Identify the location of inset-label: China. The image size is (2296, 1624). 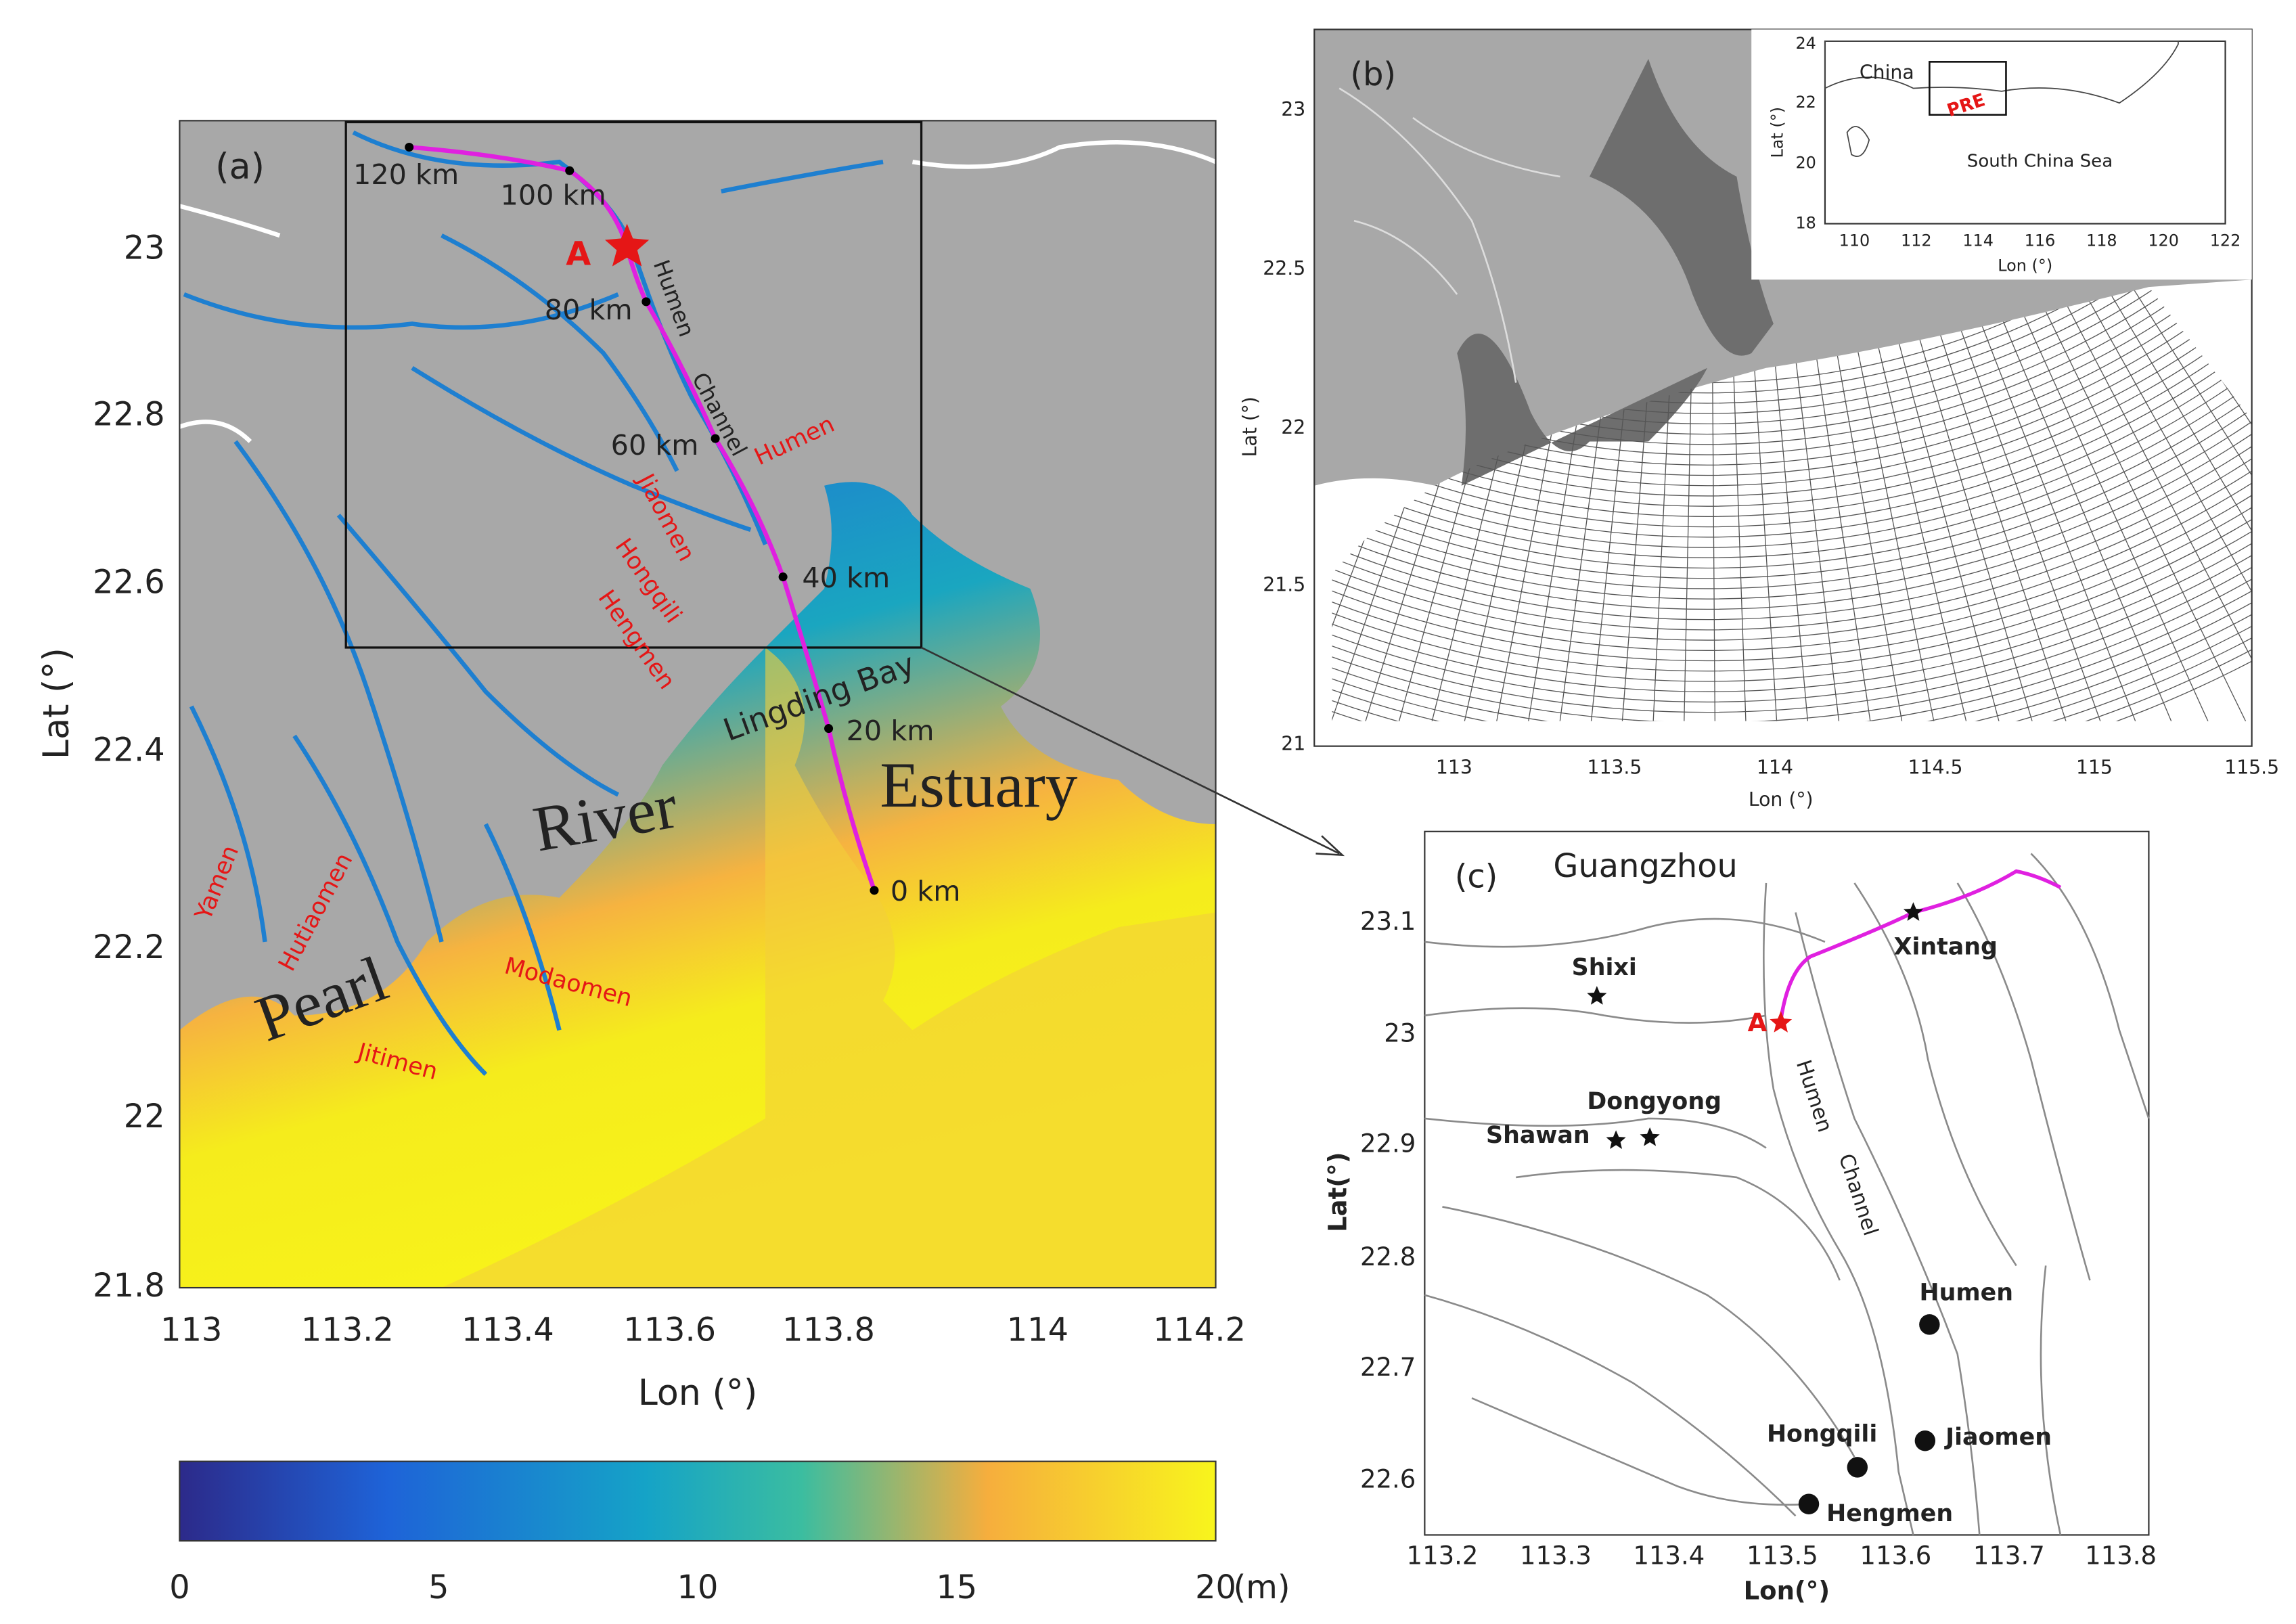
(1887, 73).